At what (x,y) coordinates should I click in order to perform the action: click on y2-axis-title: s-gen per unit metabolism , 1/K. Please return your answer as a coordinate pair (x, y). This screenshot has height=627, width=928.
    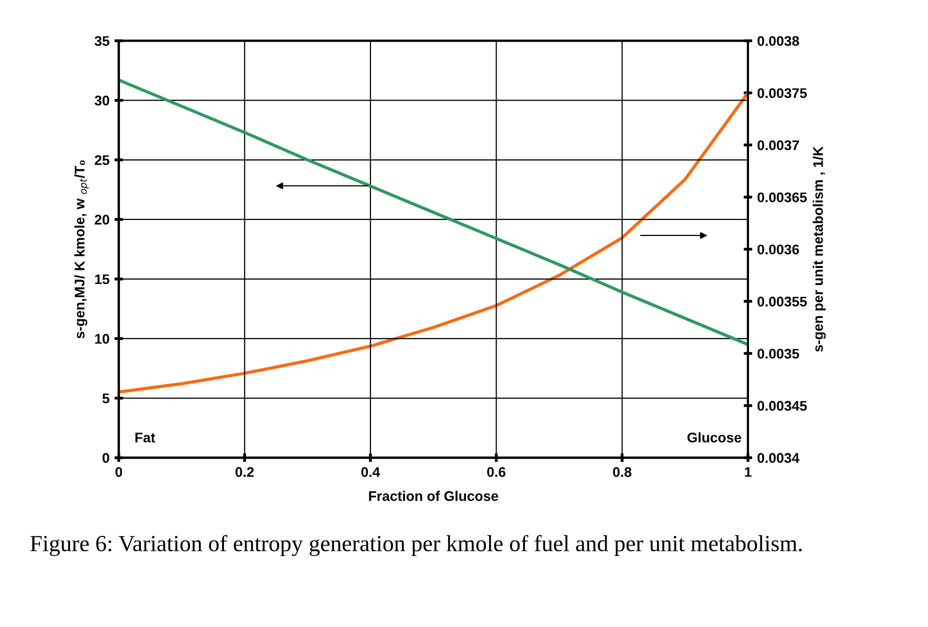
    Looking at the image, I should click on (819, 249).